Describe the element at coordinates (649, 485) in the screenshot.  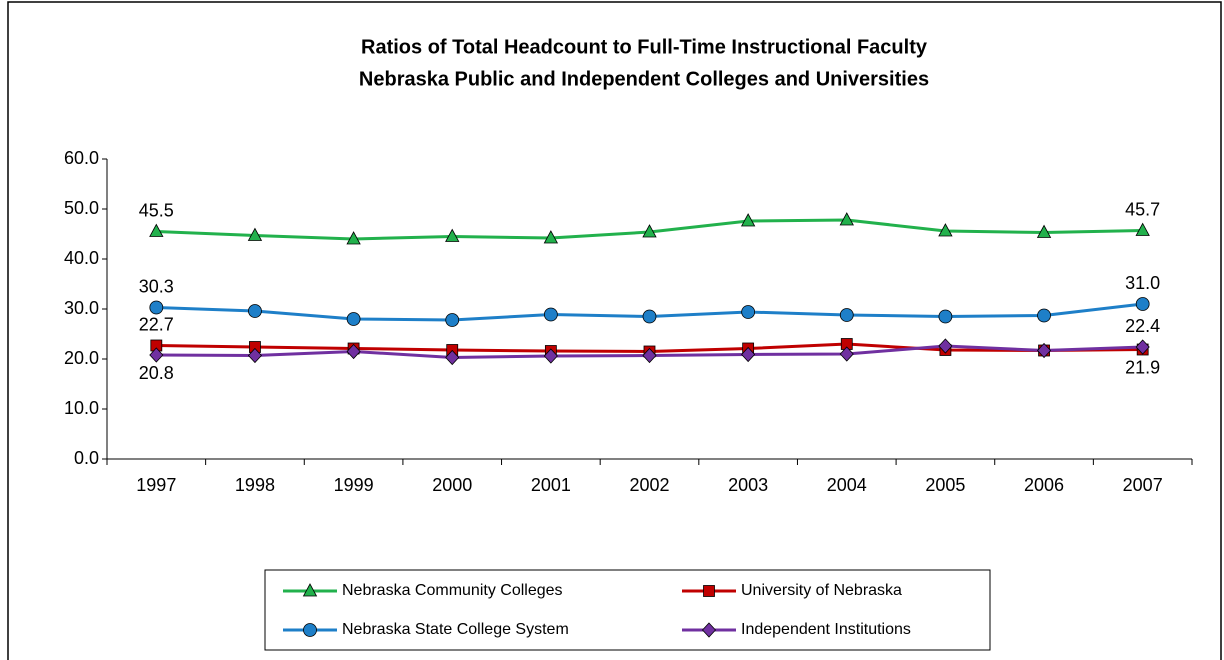
I see `x-tick-label: 2002` at that location.